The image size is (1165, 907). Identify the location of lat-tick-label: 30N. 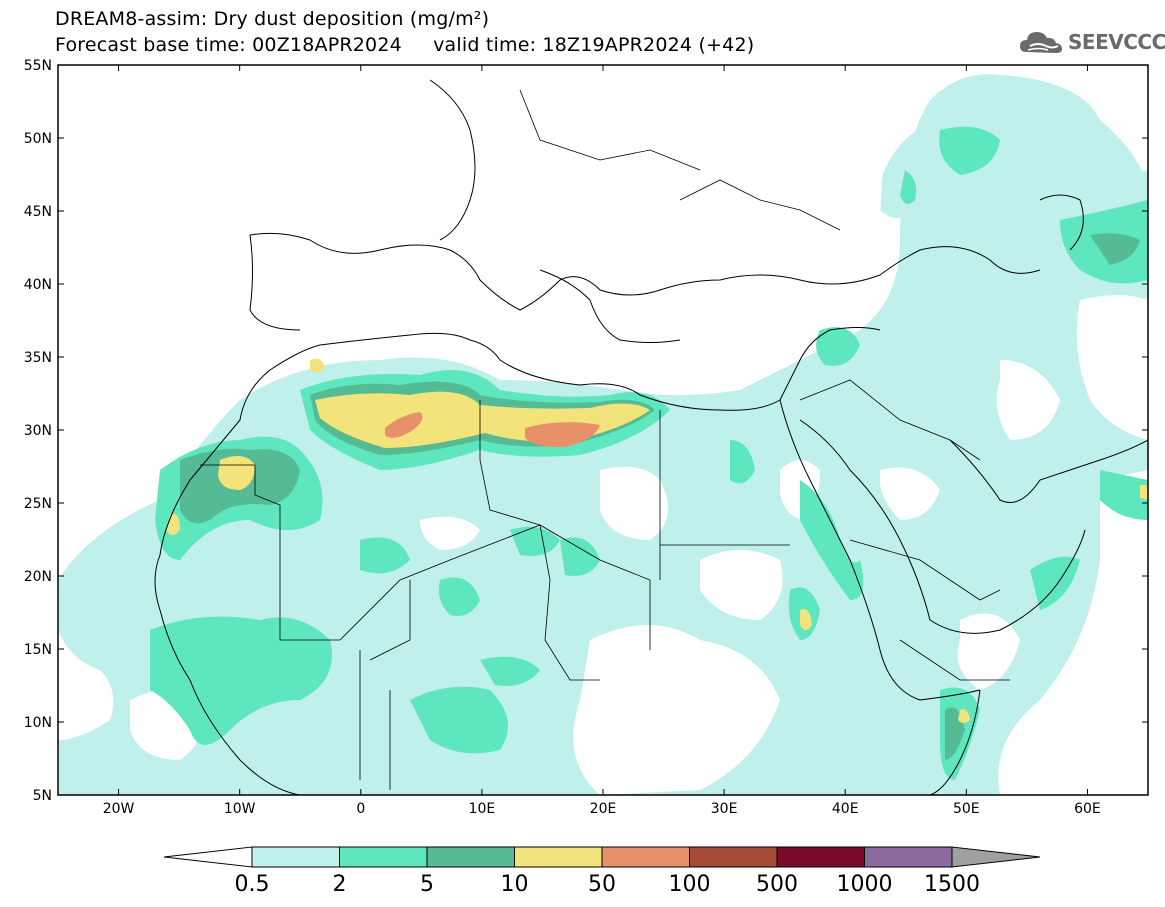
(38, 431).